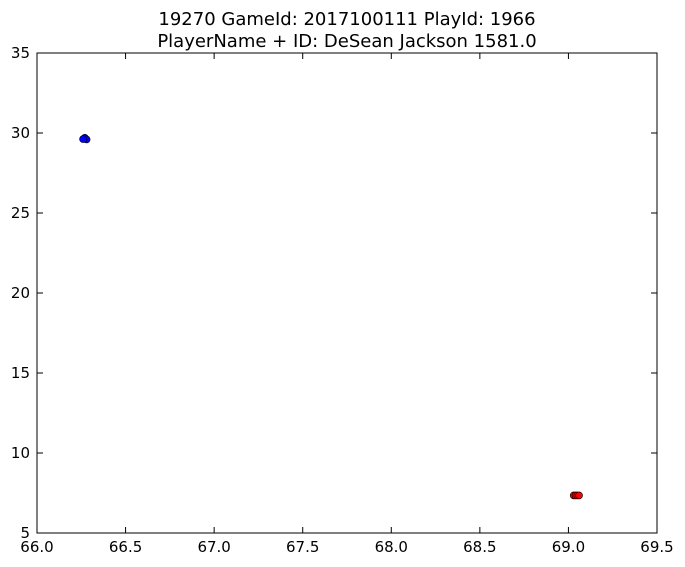 This screenshot has width=685, height=567. What do you see at coordinates (20, 453) in the screenshot?
I see `y-tick-label: 10` at bounding box center [20, 453].